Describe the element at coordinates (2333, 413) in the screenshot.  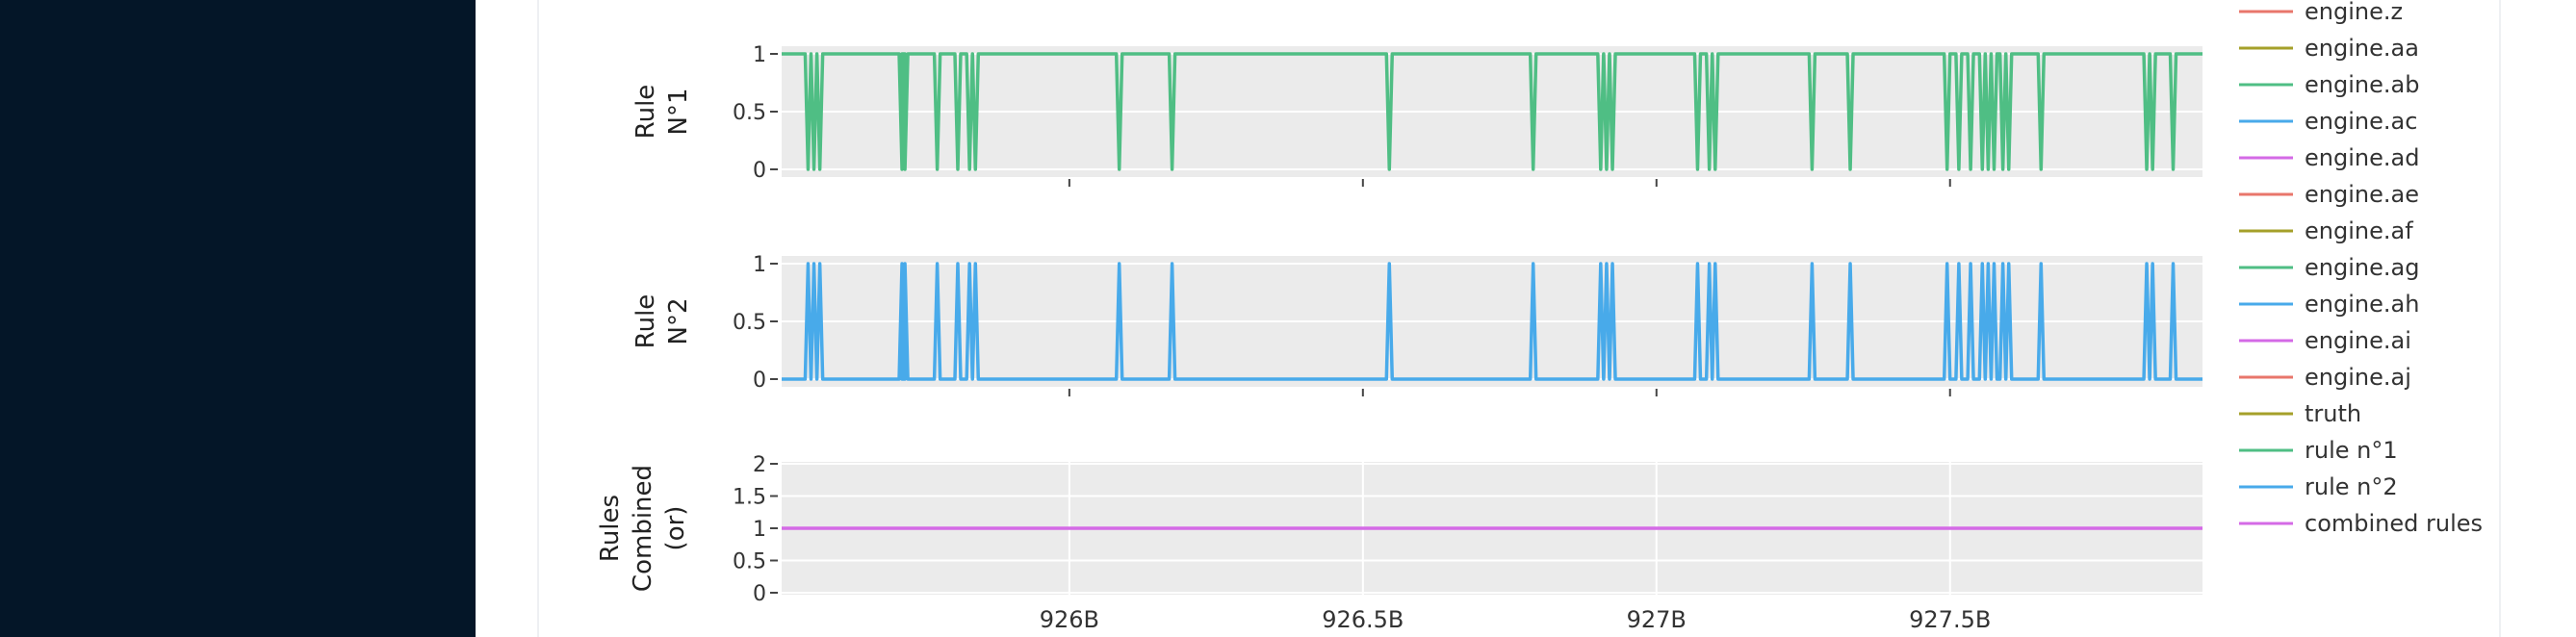
I see `legend-item-11: truth` at that location.